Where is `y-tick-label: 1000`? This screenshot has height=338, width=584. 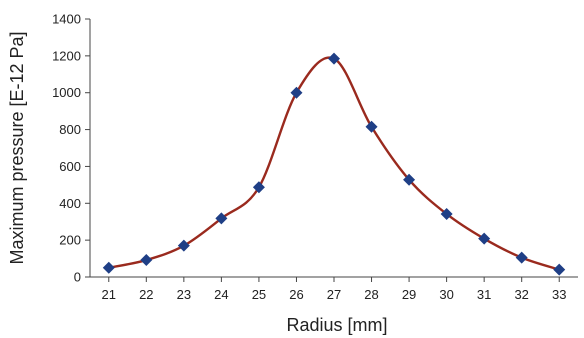 y-tick-label: 1000 is located at coordinates (66, 92).